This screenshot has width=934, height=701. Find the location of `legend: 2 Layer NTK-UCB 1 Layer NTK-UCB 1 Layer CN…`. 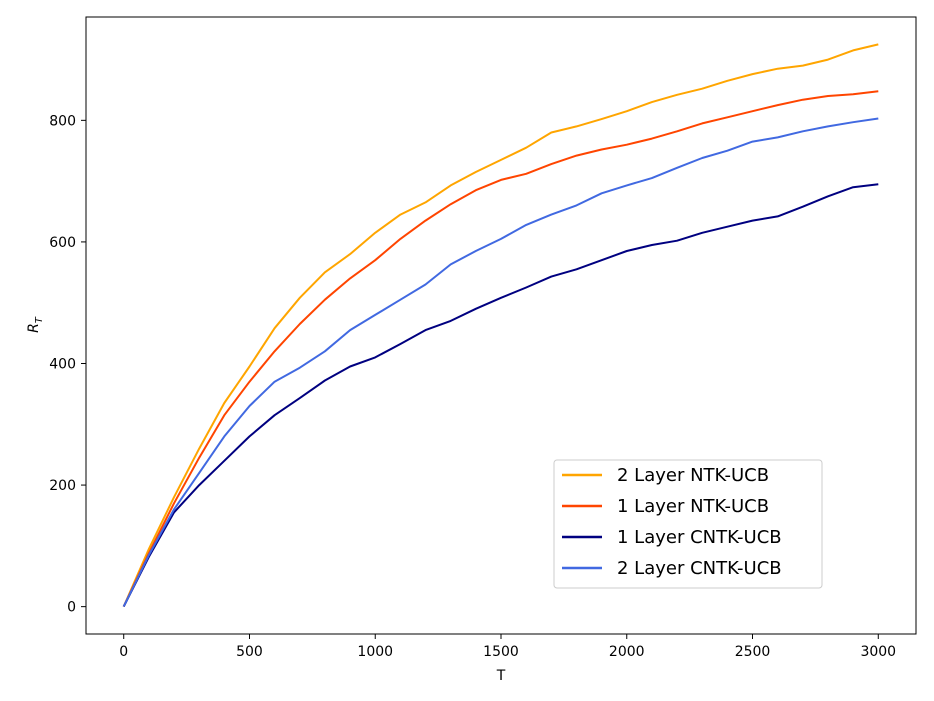

legend: 2 Layer NTK-UCB 1 Layer NTK-UCB 1 Layer CN… is located at coordinates (688, 524).